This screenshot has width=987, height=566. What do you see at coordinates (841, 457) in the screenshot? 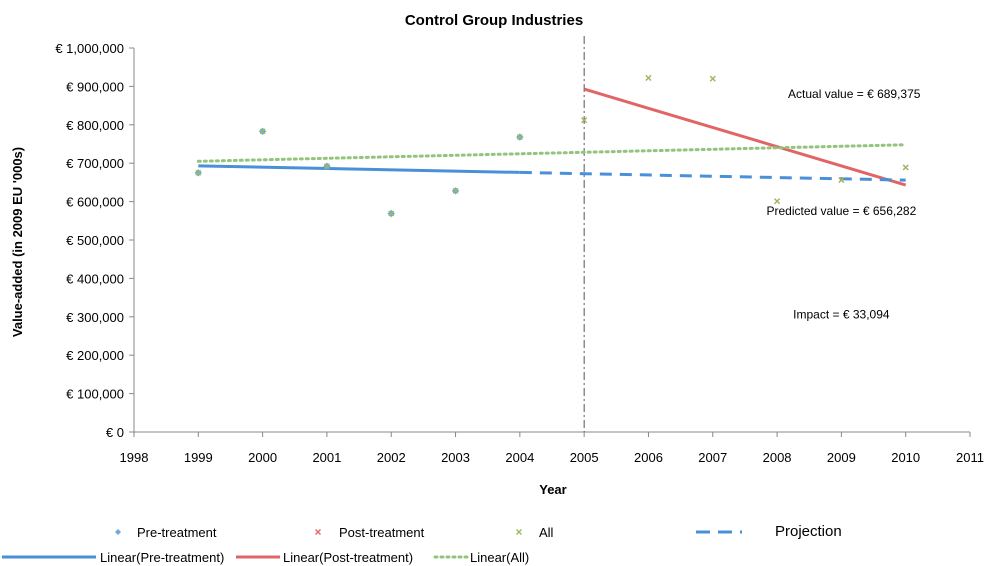
I see `x-tick-label: 2009` at bounding box center [841, 457].